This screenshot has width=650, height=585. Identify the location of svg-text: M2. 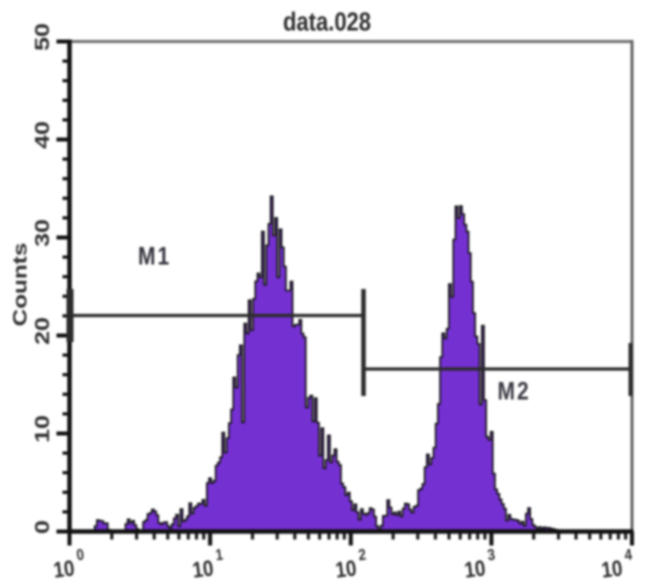
(514, 391).